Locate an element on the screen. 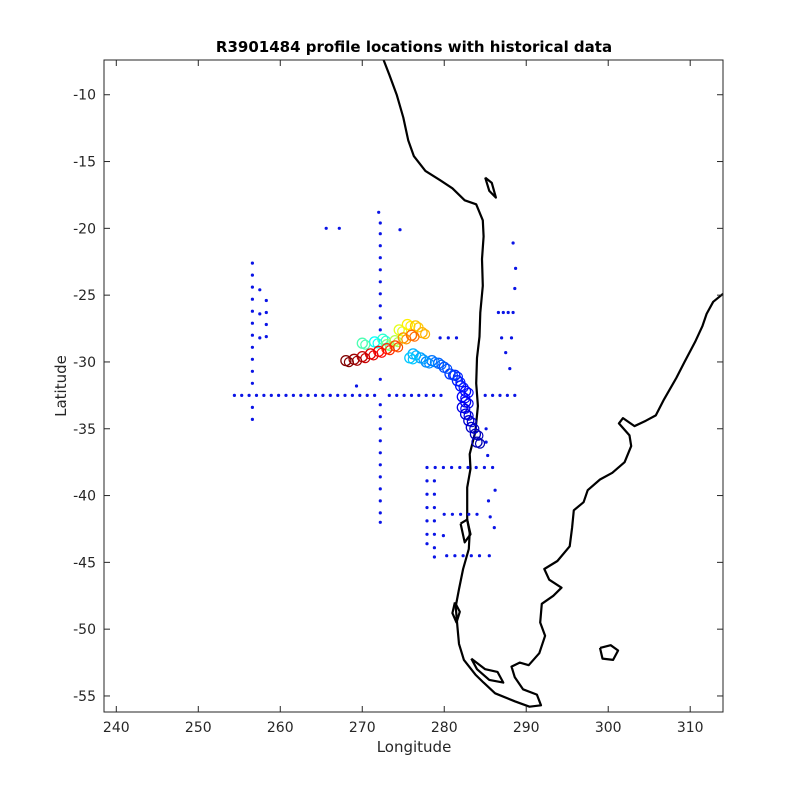 The height and width of the screenshot is (800, 800). y-axis-label: Latitude is located at coordinates (61, 386).